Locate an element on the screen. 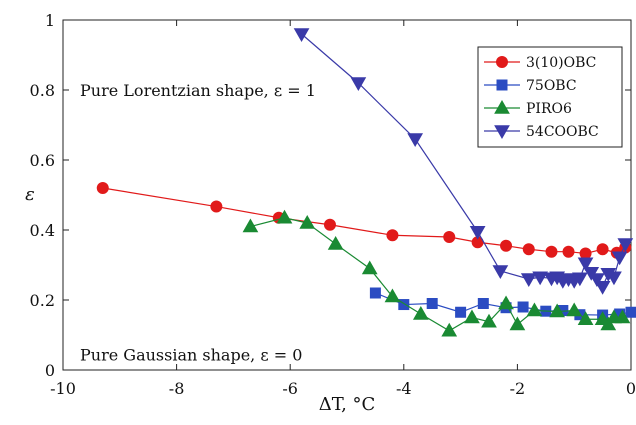 The image size is (636, 425). legend-label: 54COOBC is located at coordinates (562, 132).